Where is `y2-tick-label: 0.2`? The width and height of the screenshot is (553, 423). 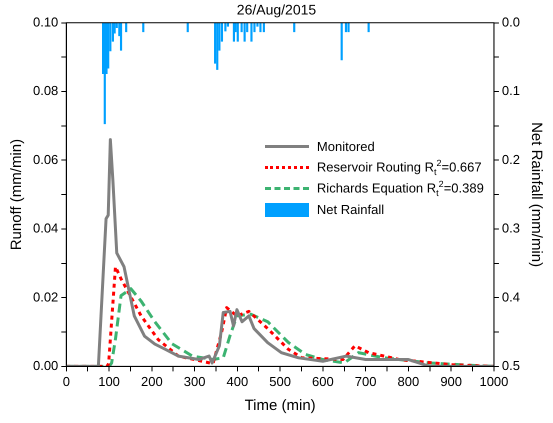 y2-tick-label: 0.2 is located at coordinates (511, 159).